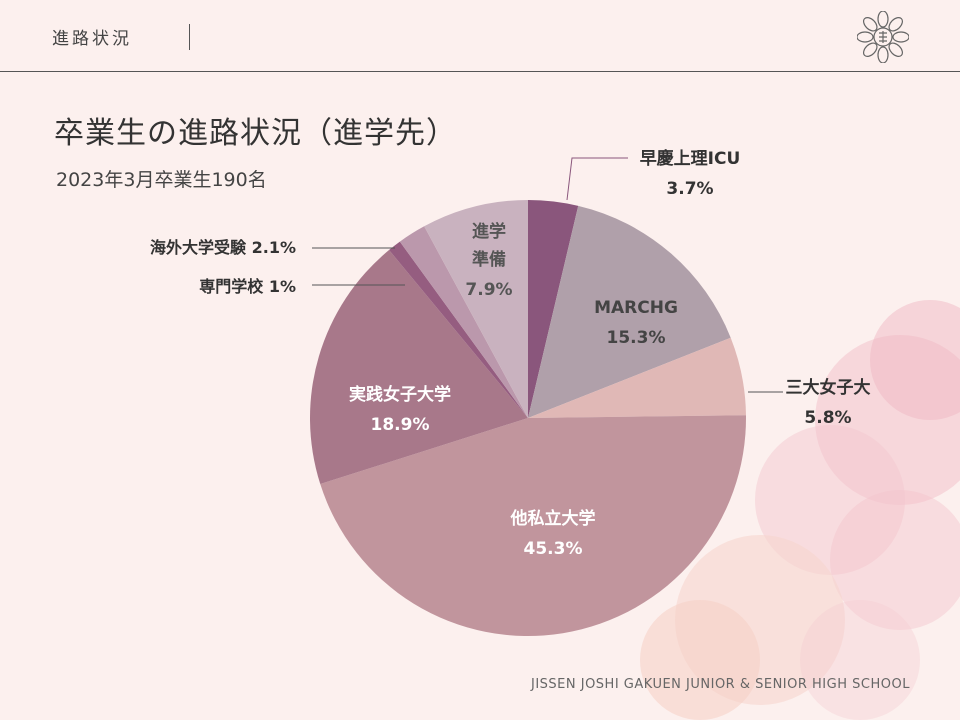 The height and width of the screenshot is (720, 960). What do you see at coordinates (161, 180) in the screenshot?
I see `chart-subtitle: 2023年3月卒業生190名` at bounding box center [161, 180].